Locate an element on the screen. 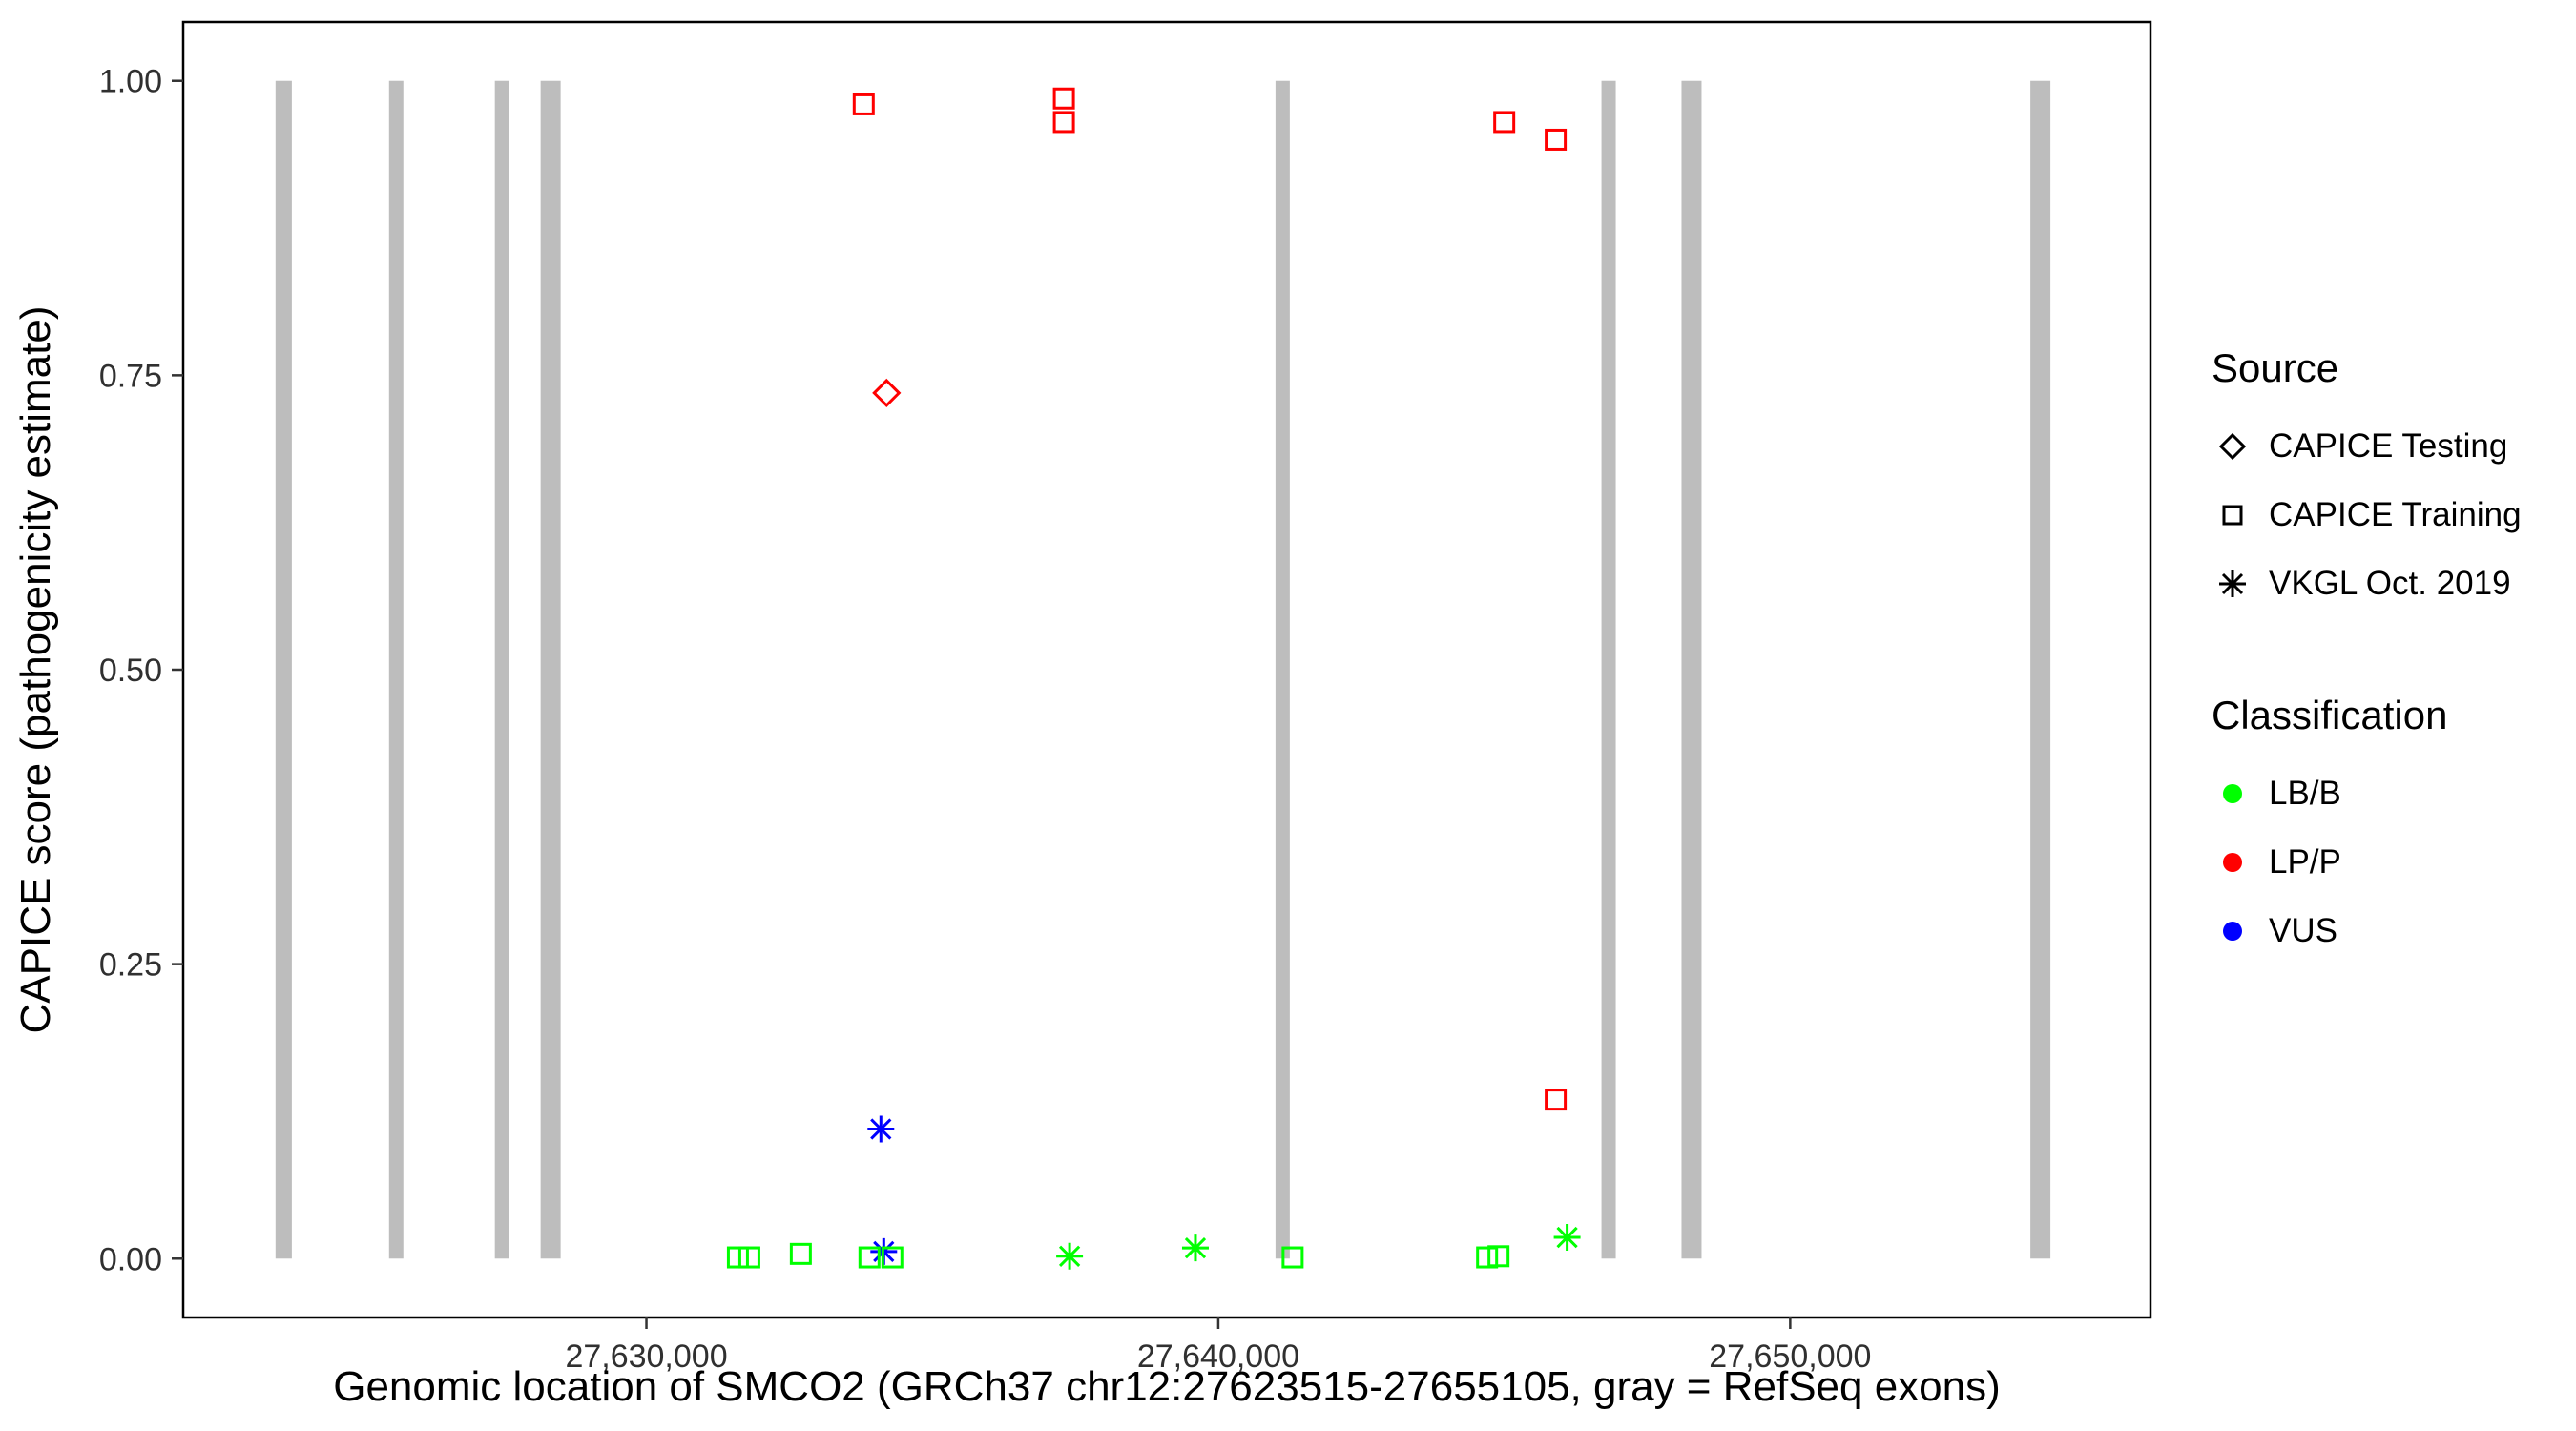  legend-item-capice-training: CAPICE Training is located at coordinates (2367, 515).